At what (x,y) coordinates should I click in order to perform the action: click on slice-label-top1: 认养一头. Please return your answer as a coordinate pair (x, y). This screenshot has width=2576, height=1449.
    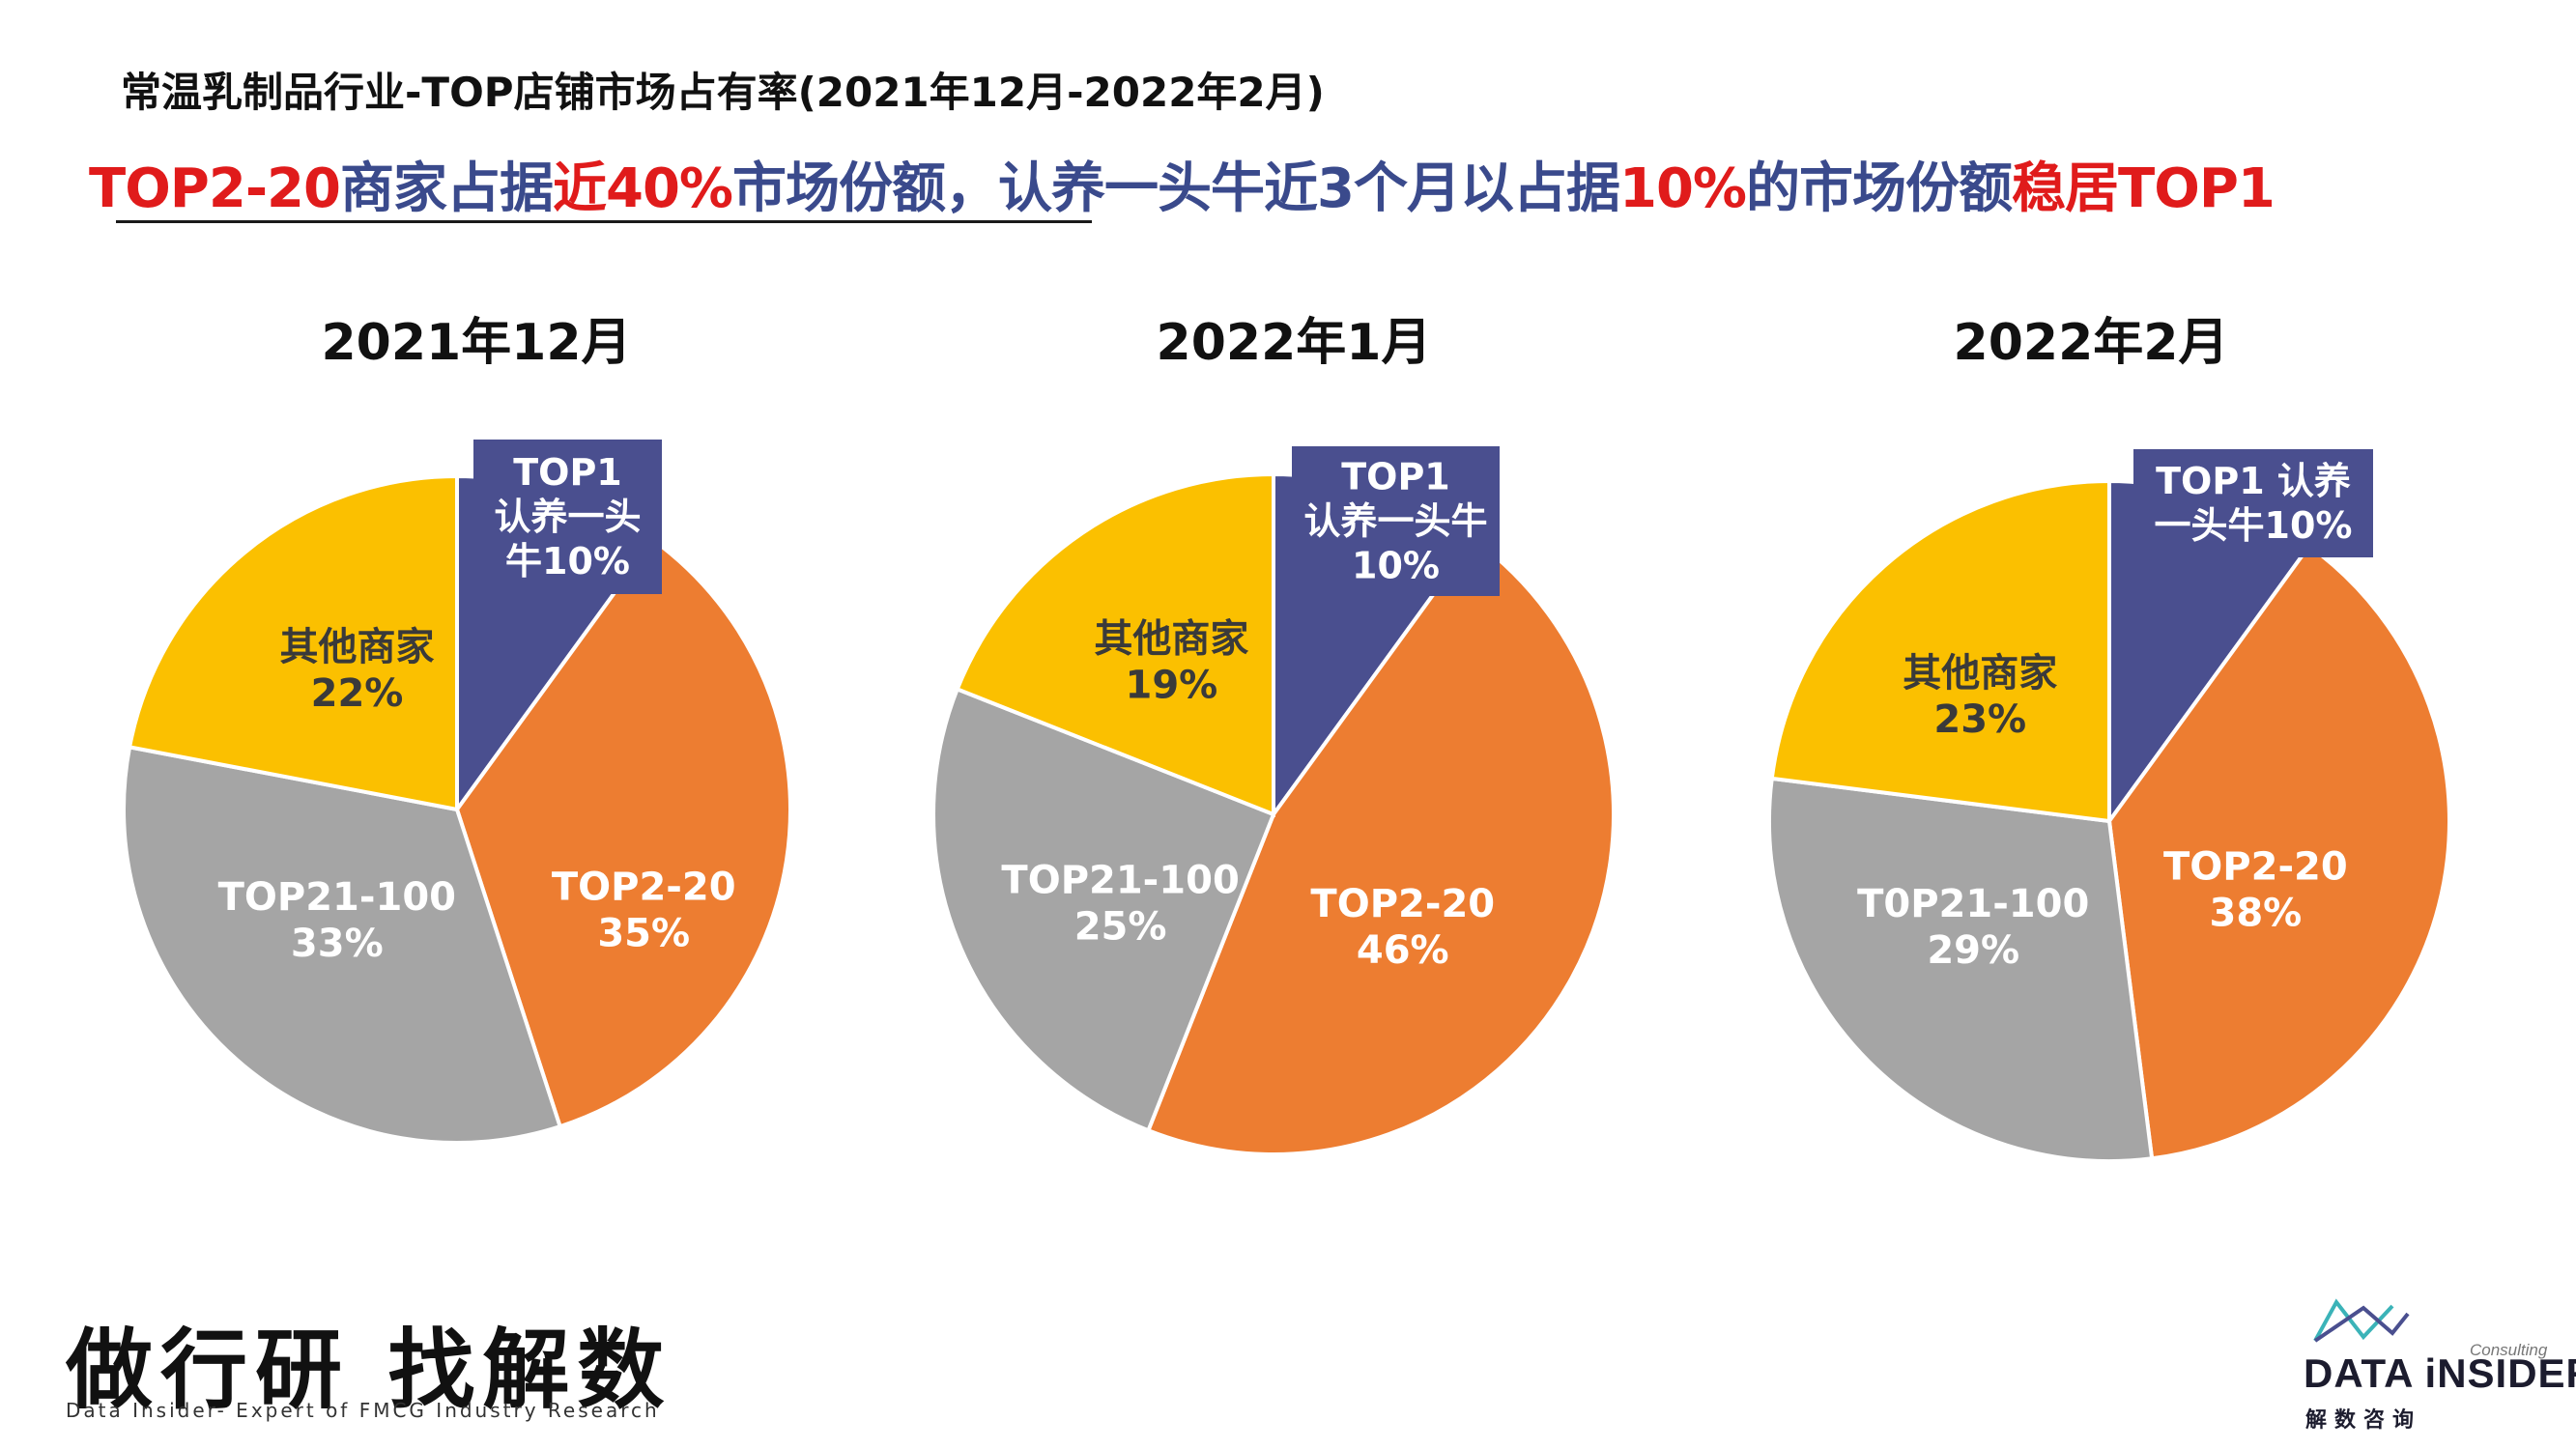
    Looking at the image, I should click on (568, 517).